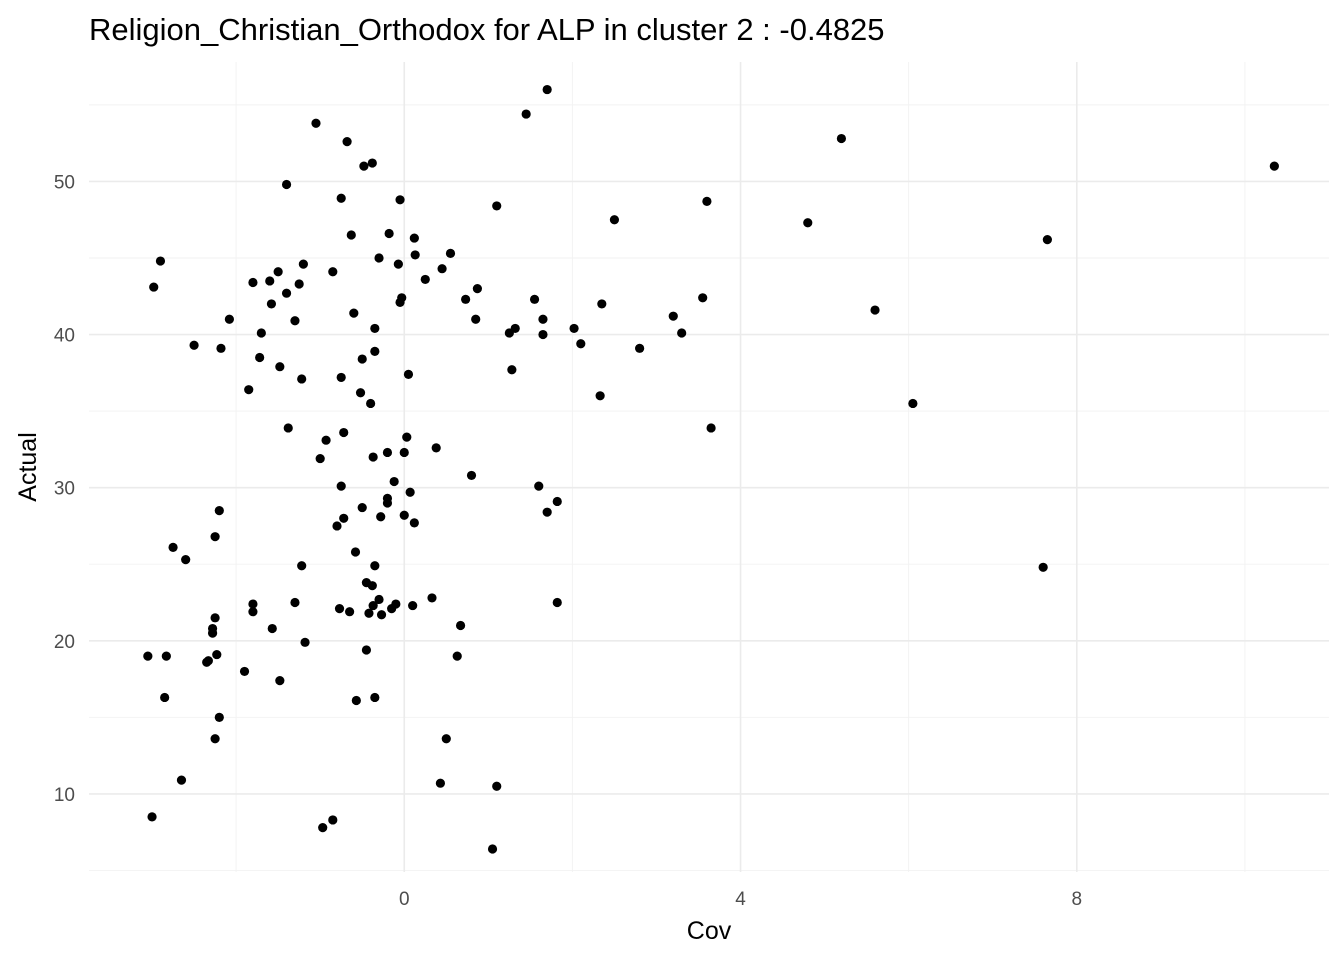 The image size is (1344, 960). What do you see at coordinates (740, 899) in the screenshot?
I see `x-axis-tick-labels: 0 4 8` at bounding box center [740, 899].